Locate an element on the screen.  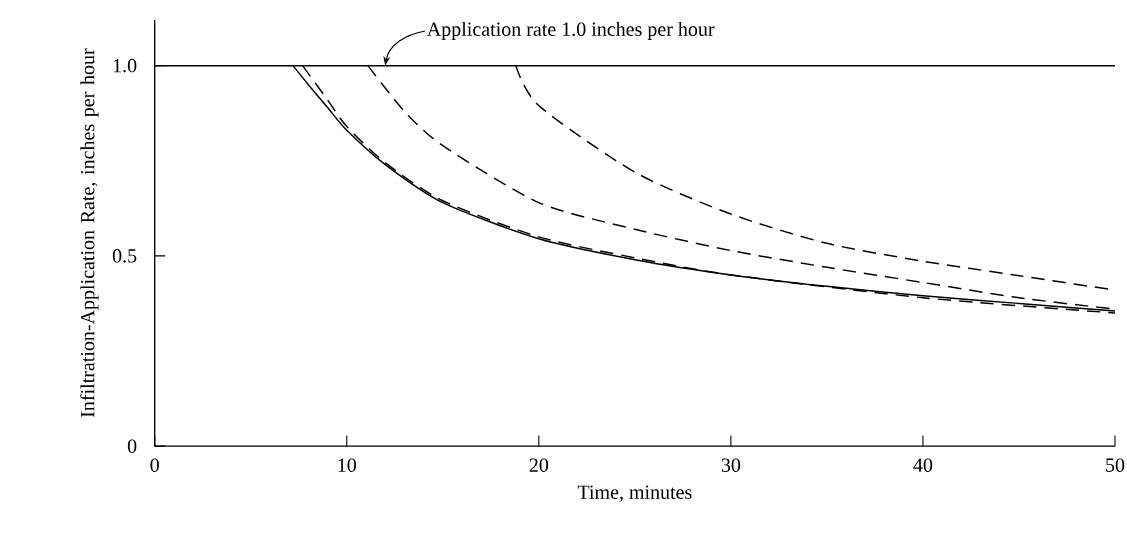
y-tick-label: 1.0 is located at coordinates (125, 65).